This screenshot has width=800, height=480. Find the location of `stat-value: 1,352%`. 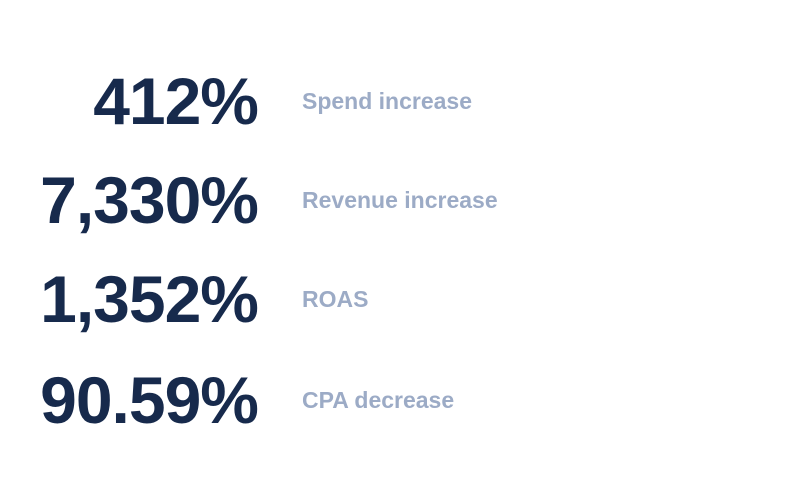

stat-value: 1,352% is located at coordinates (149, 299).